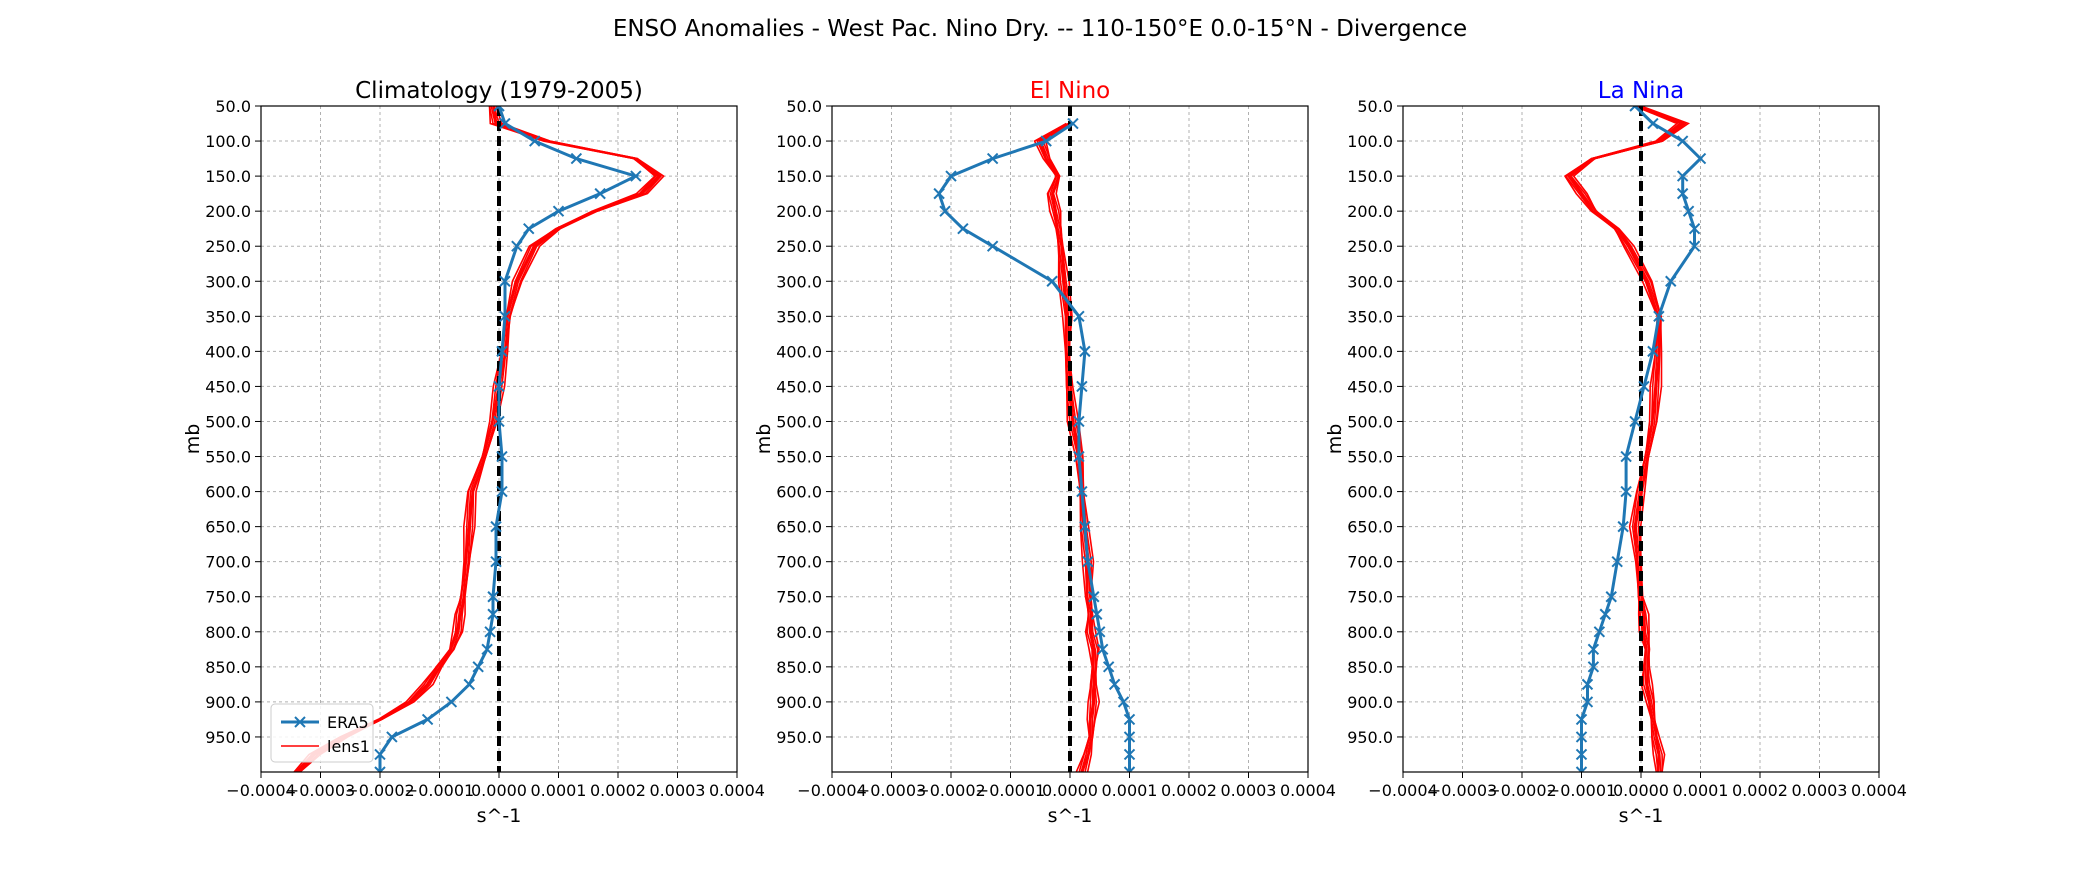 The height and width of the screenshot is (880, 2080). Describe the element at coordinates (193, 439) in the screenshot. I see `y-axis-label: mb` at that location.